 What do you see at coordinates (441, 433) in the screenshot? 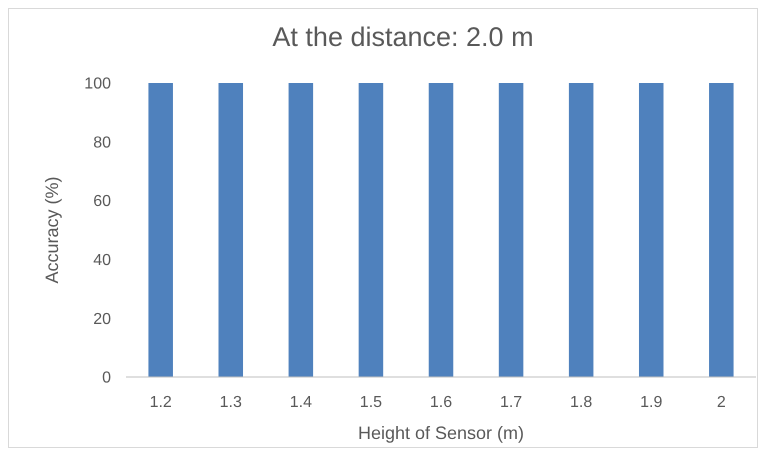
I see `x-axis-title: Height of Sensor (m)` at bounding box center [441, 433].